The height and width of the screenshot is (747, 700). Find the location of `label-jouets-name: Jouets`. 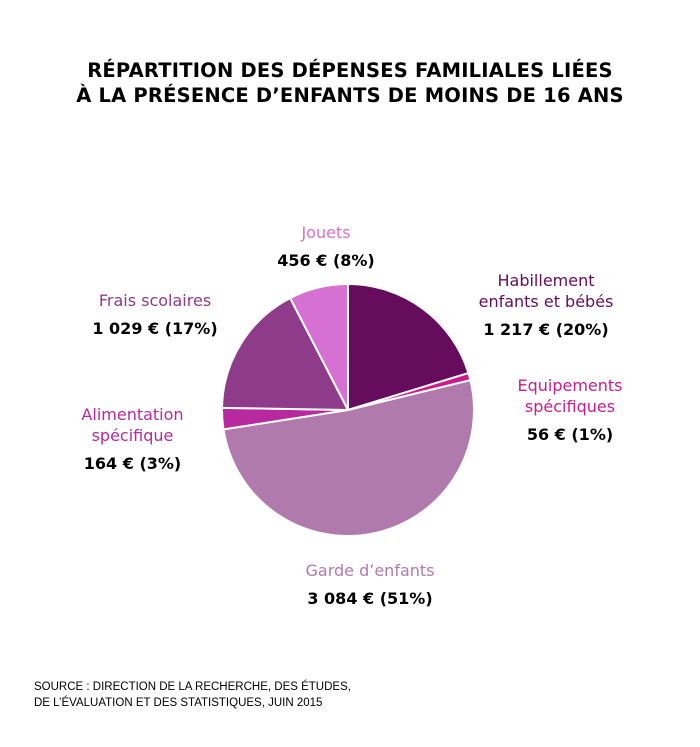

label-jouets-name: Jouets is located at coordinates (326, 232).